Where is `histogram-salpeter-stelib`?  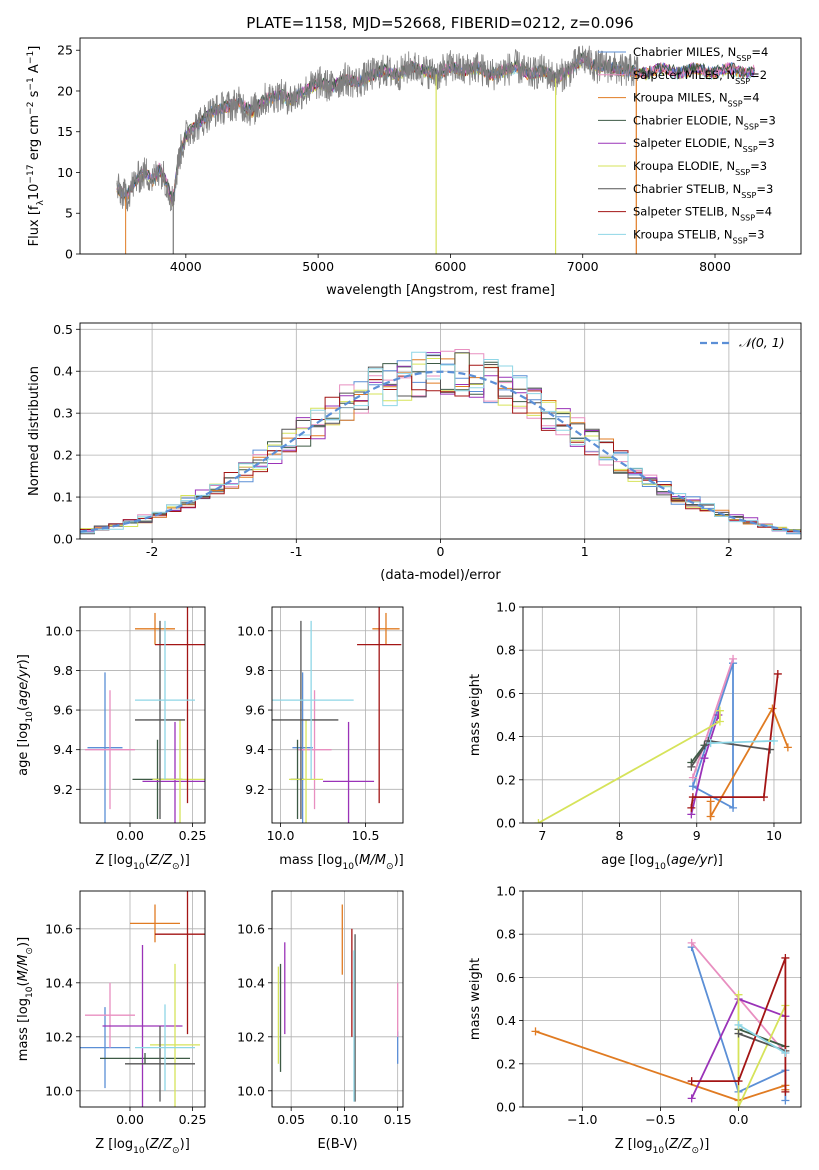 histogram-salpeter-stelib is located at coordinates (440, 451).